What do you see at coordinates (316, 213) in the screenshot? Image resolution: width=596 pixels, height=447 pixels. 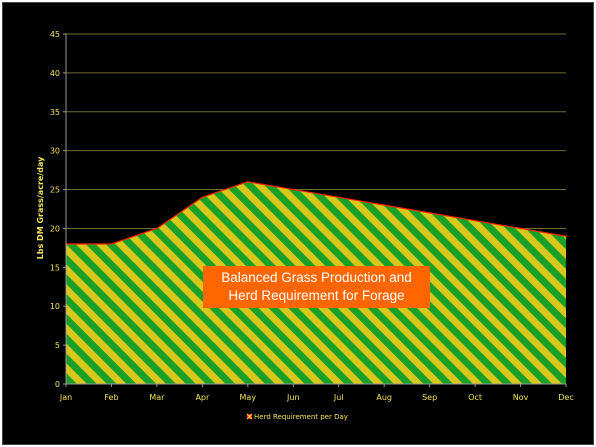 I see `series-line` at bounding box center [316, 213].